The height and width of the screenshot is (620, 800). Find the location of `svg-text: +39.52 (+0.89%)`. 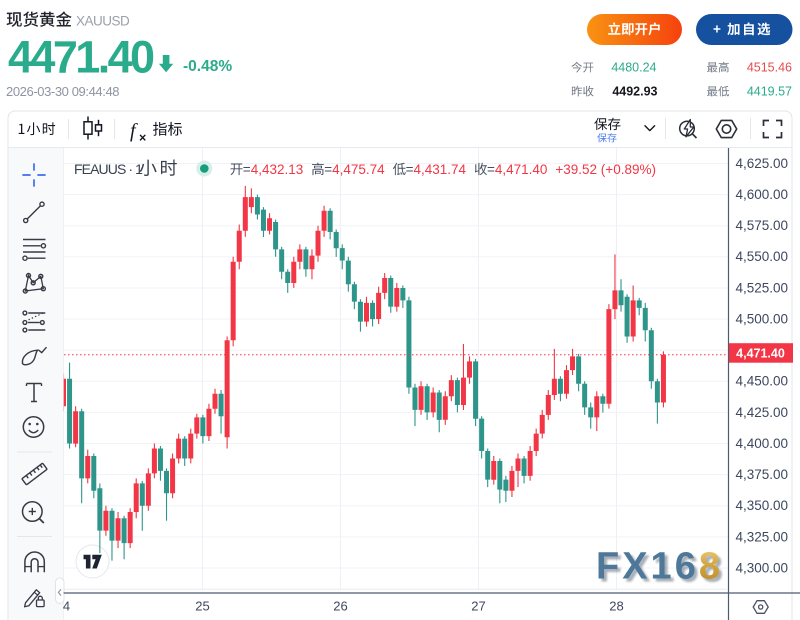

svg-text: +39.52 (+0.89%) is located at coordinates (605, 169).